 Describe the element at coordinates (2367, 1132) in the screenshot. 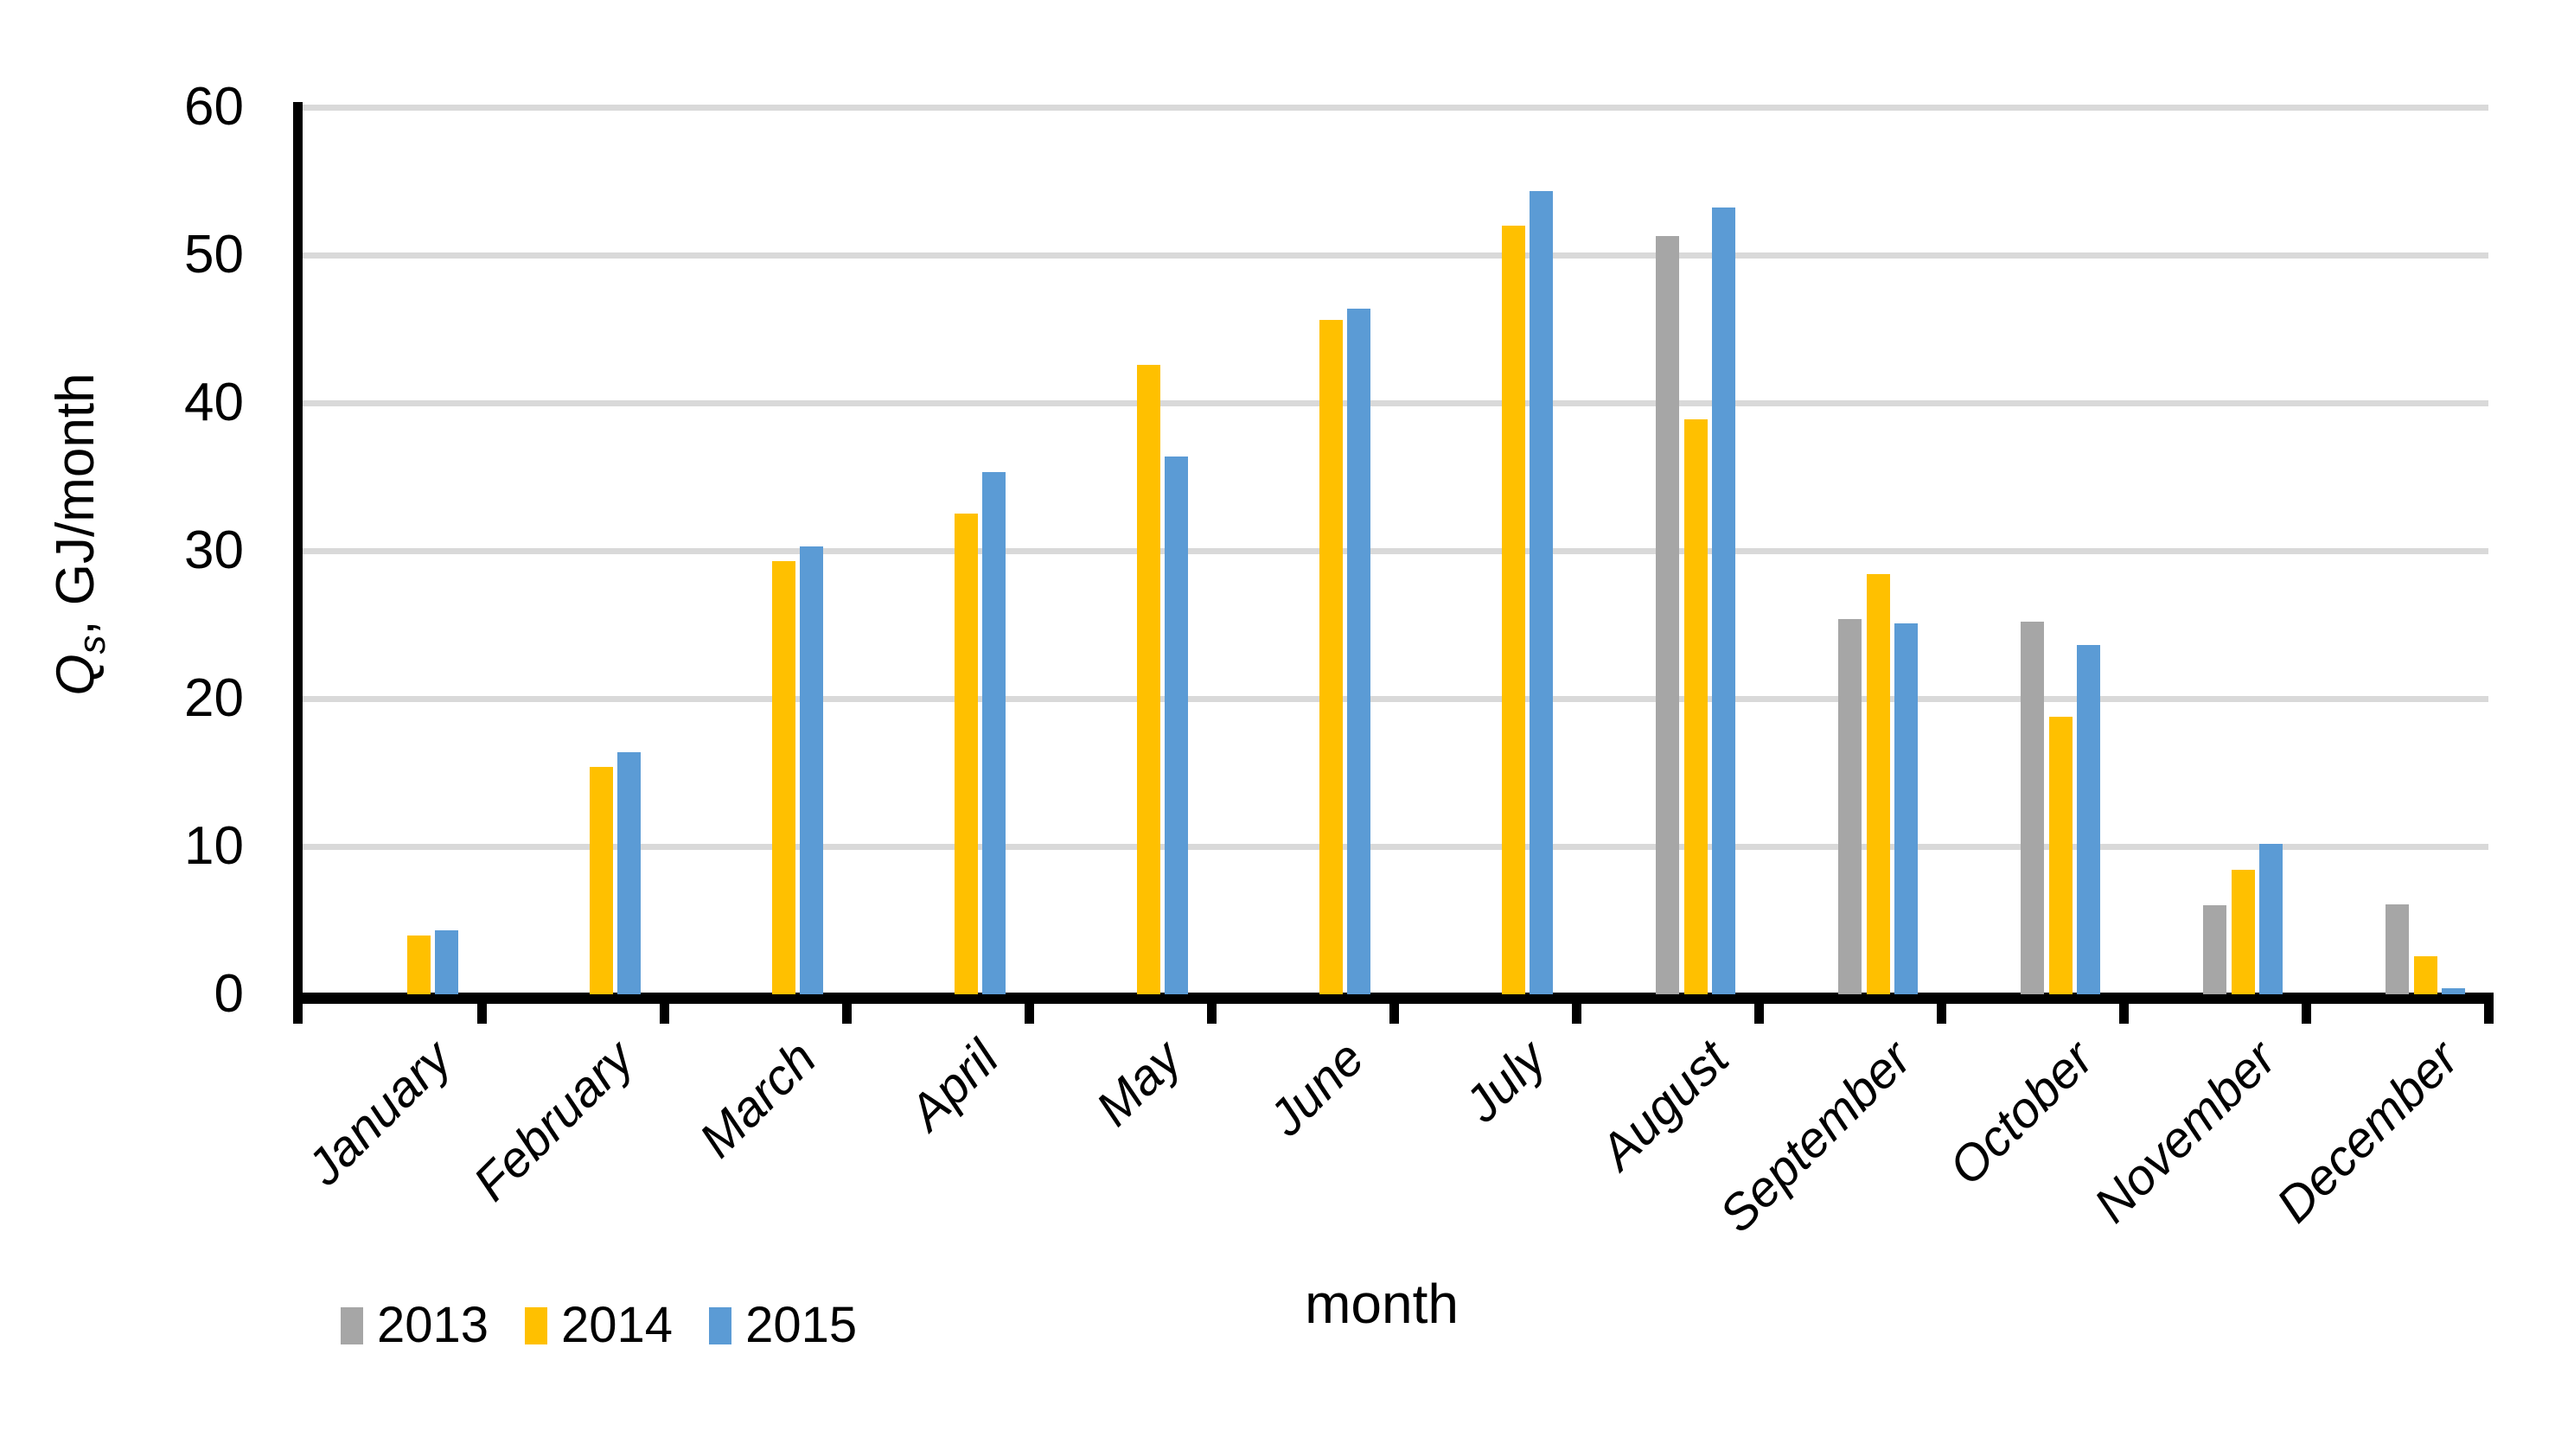

I see `month-label-december: December` at that location.